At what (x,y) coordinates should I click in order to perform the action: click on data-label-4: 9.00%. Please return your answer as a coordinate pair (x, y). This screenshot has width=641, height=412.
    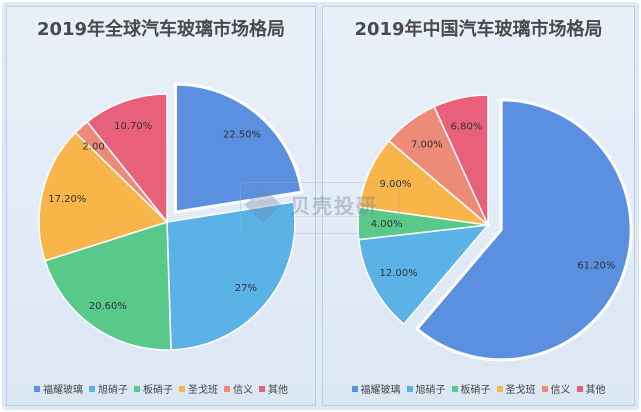
    Looking at the image, I should click on (396, 184).